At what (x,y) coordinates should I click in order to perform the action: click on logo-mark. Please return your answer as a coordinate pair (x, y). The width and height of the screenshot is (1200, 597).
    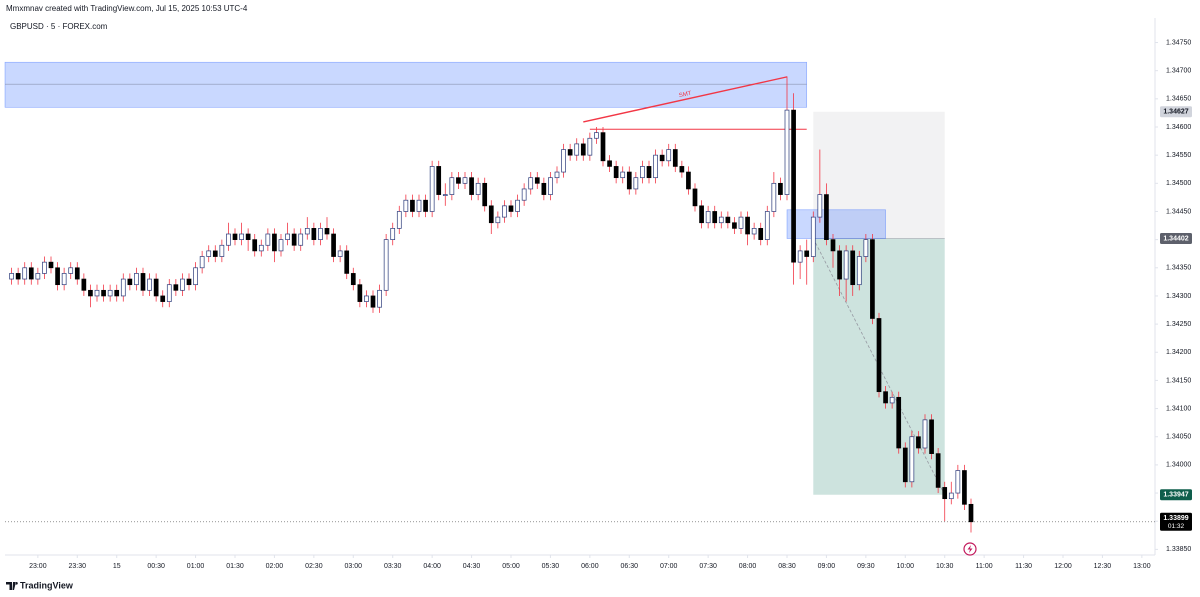
    Looking at the image, I should click on (12, 586).